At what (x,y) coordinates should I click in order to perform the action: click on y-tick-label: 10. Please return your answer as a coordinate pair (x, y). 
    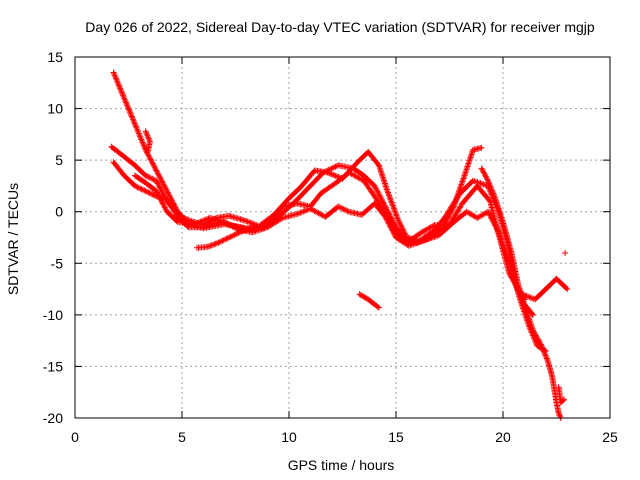
    Looking at the image, I should click on (55, 109).